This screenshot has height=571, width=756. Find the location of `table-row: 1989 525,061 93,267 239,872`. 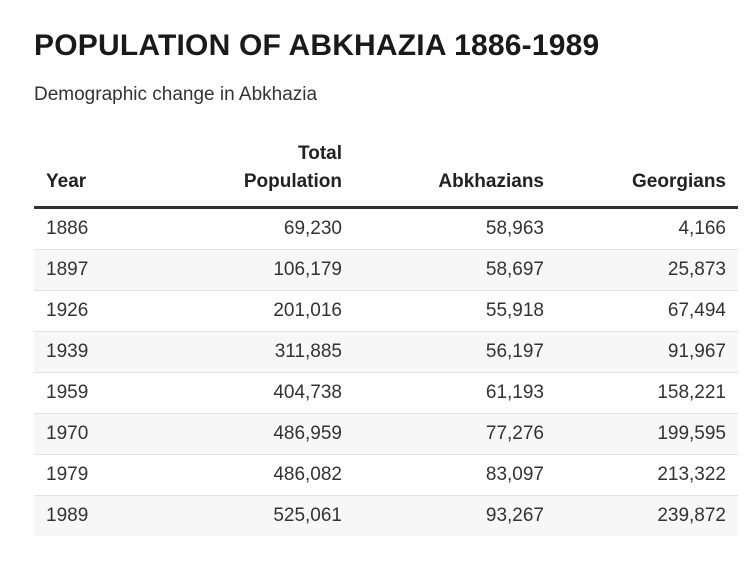

table-row: 1989 525,061 93,267 239,872 is located at coordinates (386, 515).